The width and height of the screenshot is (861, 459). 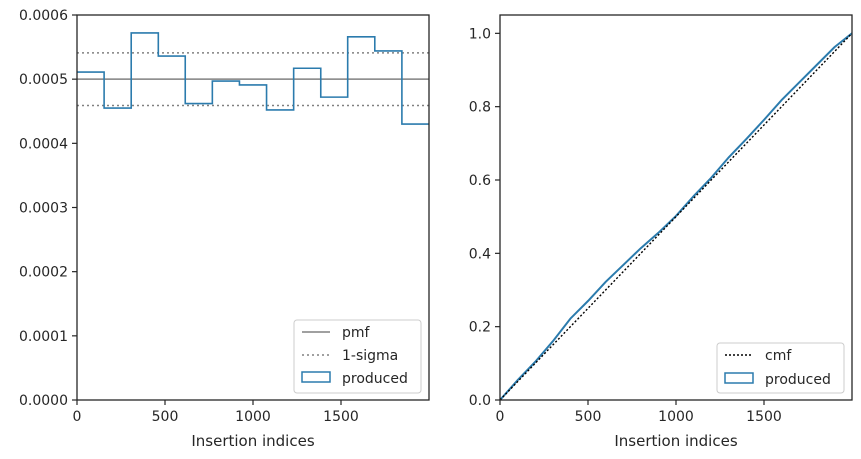 What do you see at coordinates (77, 417) in the screenshot?
I see `l-x-tick-label: 0` at bounding box center [77, 417].